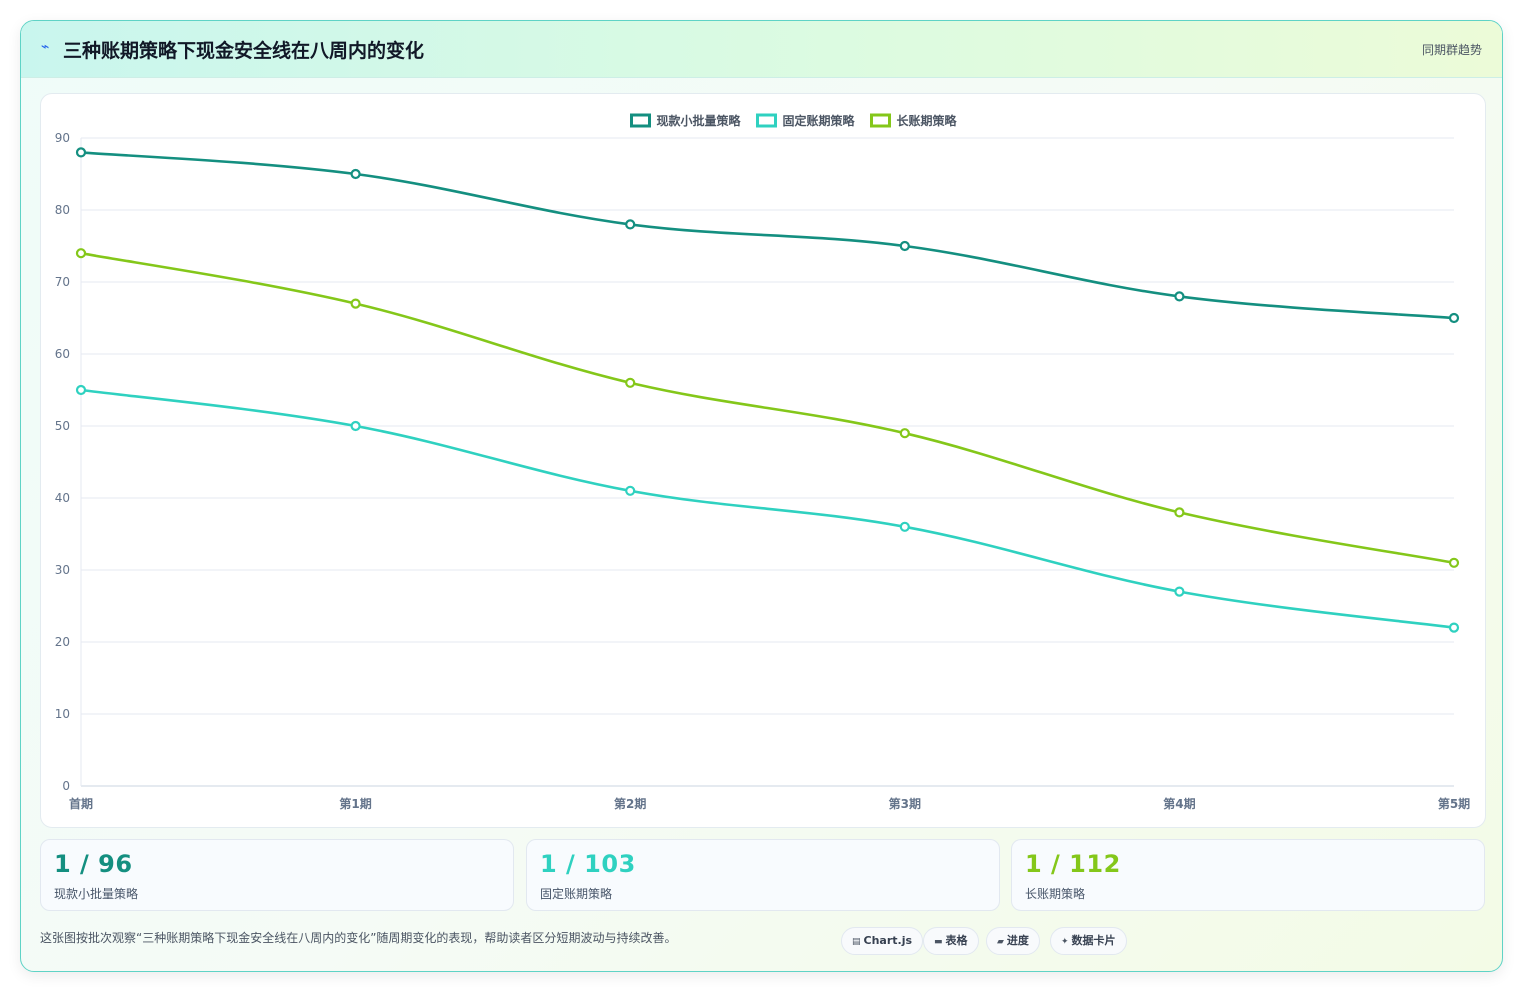 The height and width of the screenshot is (994, 1525). Describe the element at coordinates (62, 210) in the screenshot. I see `y-tick-label: 80` at that location.